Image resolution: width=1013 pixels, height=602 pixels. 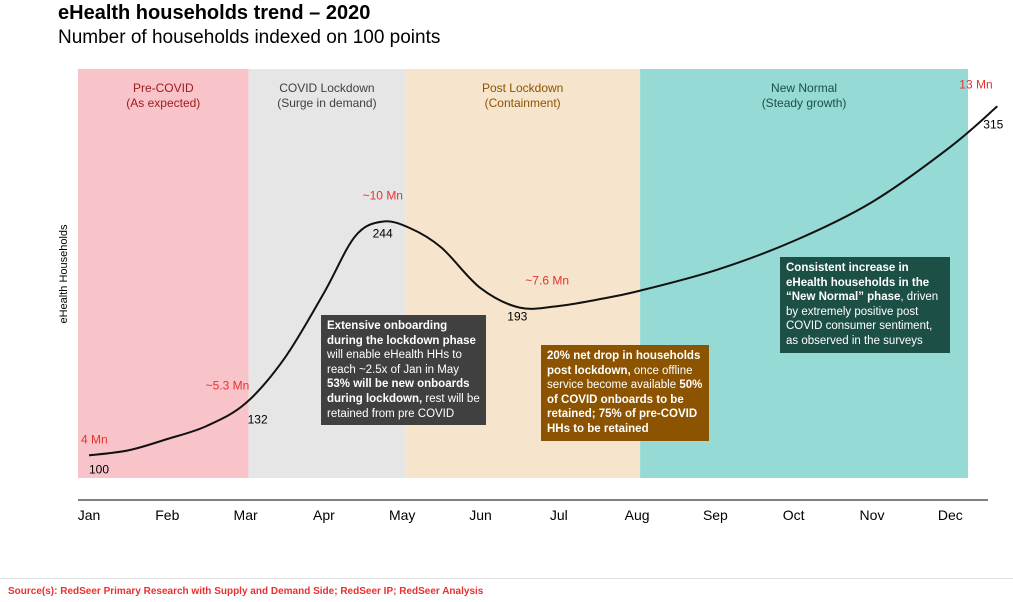 What do you see at coordinates (872, 515) in the screenshot?
I see `x-tick-label: Nov` at bounding box center [872, 515].